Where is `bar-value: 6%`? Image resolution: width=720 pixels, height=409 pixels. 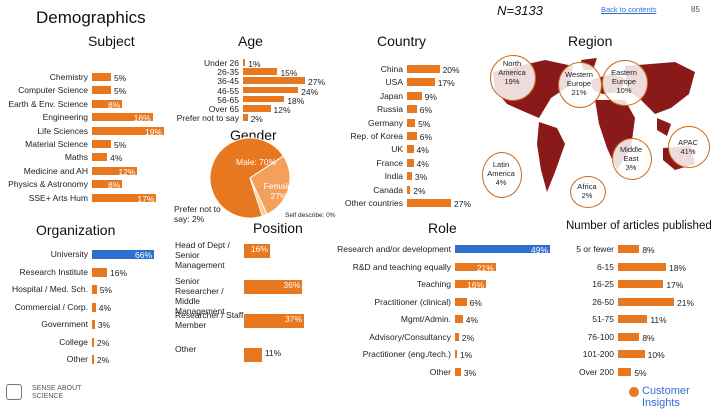 bar-value: 6% is located at coordinates (426, 110).